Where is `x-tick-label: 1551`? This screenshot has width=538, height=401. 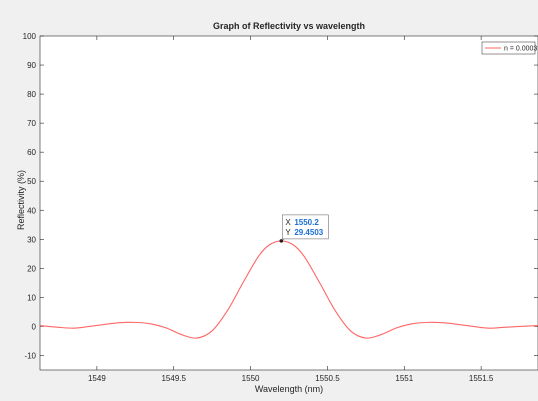 x-tick-label: 1551 is located at coordinates (404, 378).